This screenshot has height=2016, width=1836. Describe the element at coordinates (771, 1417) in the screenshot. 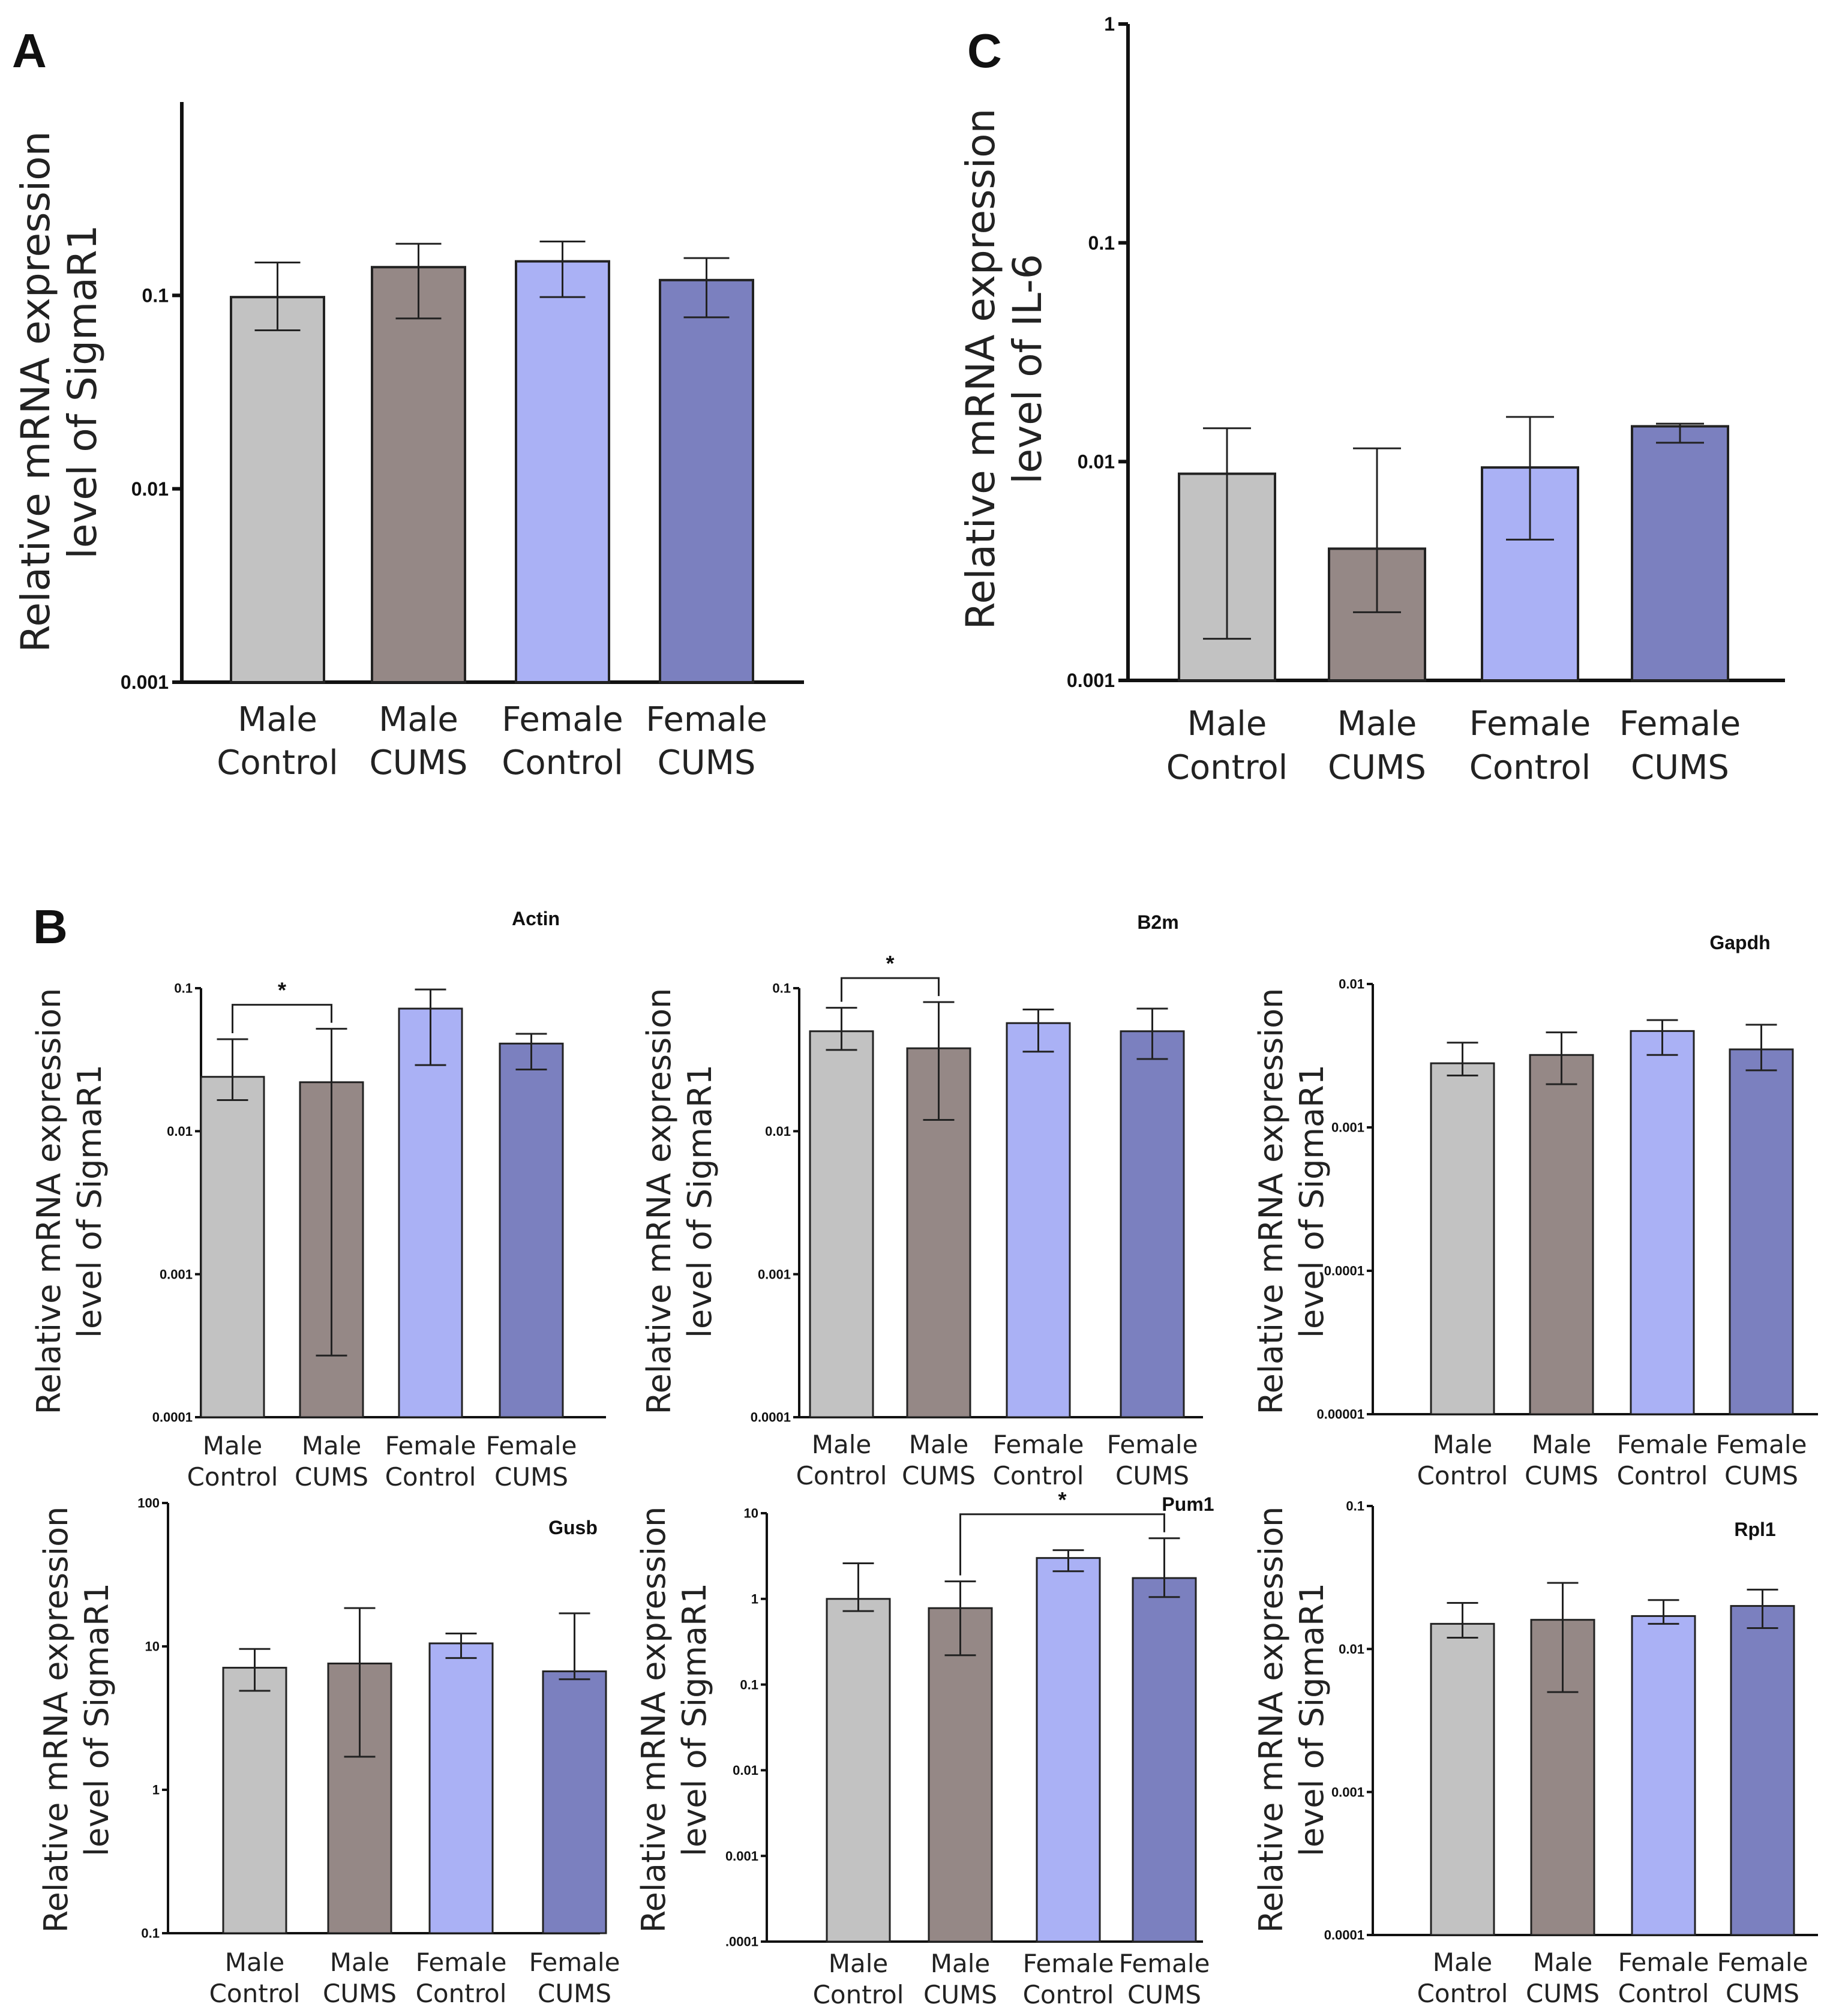

I see `y-tick-label: 0.0001` at that location.